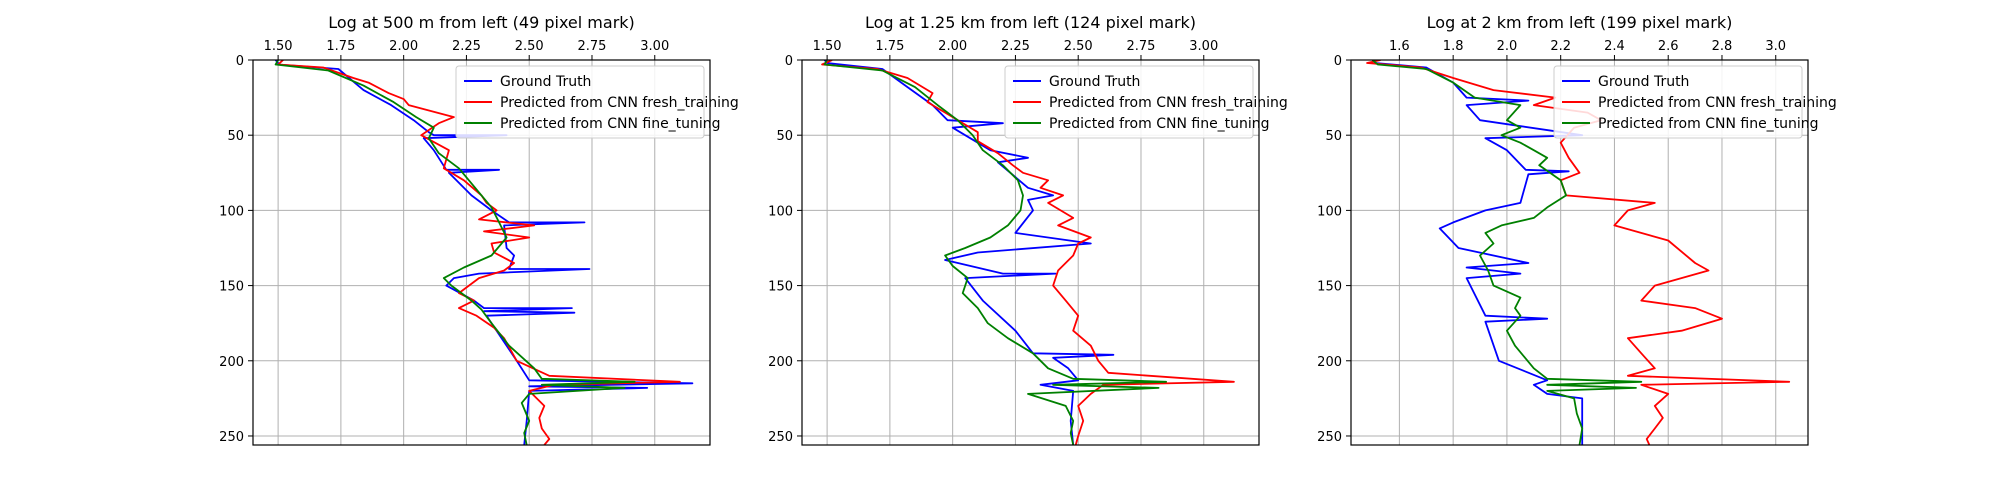  What do you see at coordinates (1453, 46) in the screenshot?
I see `x-tick-label: 1.8` at bounding box center [1453, 46].